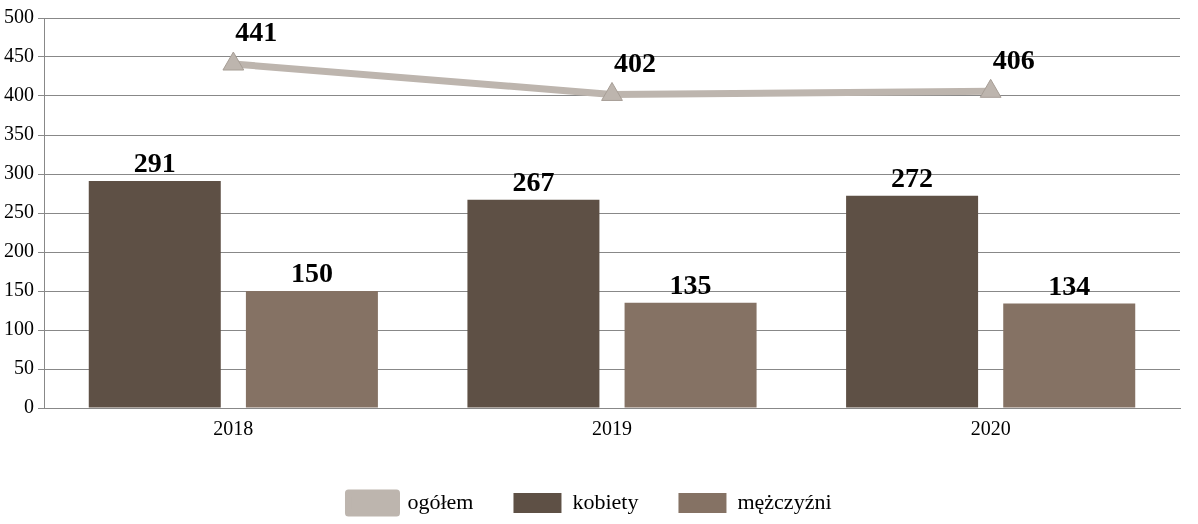  What do you see at coordinates (19, 172) in the screenshot?
I see `y-tick-label: 300` at bounding box center [19, 172].